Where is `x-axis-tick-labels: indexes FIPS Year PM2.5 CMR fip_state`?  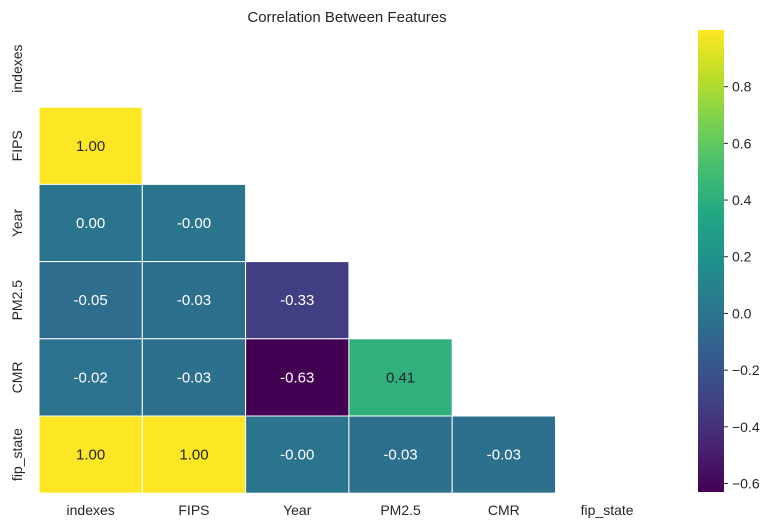
x-axis-tick-labels: indexes FIPS Year PM2.5 CMR fip_state is located at coordinates (350, 510).